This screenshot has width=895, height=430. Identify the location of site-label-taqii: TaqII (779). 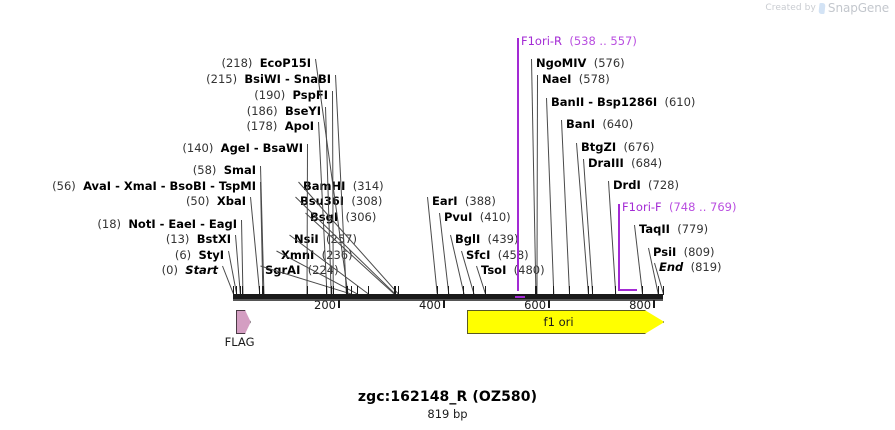
(673, 229).